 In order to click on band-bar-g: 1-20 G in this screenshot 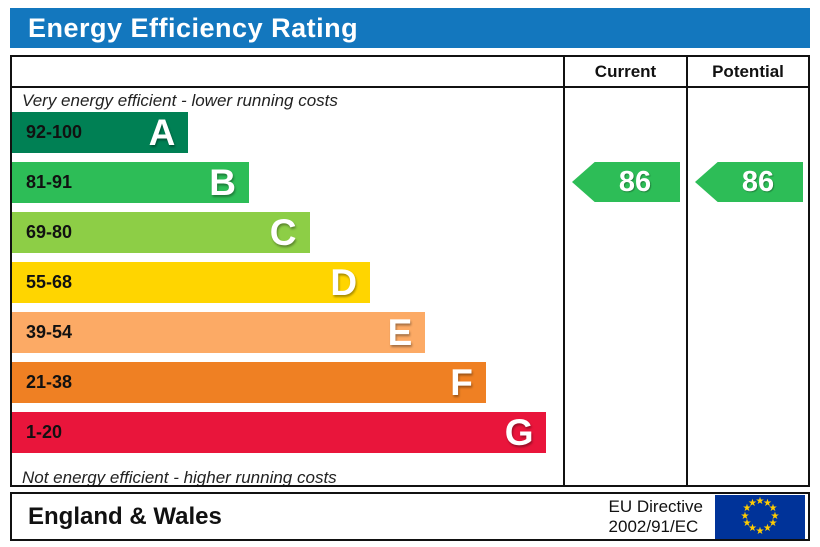, I will do `click(279, 432)`.